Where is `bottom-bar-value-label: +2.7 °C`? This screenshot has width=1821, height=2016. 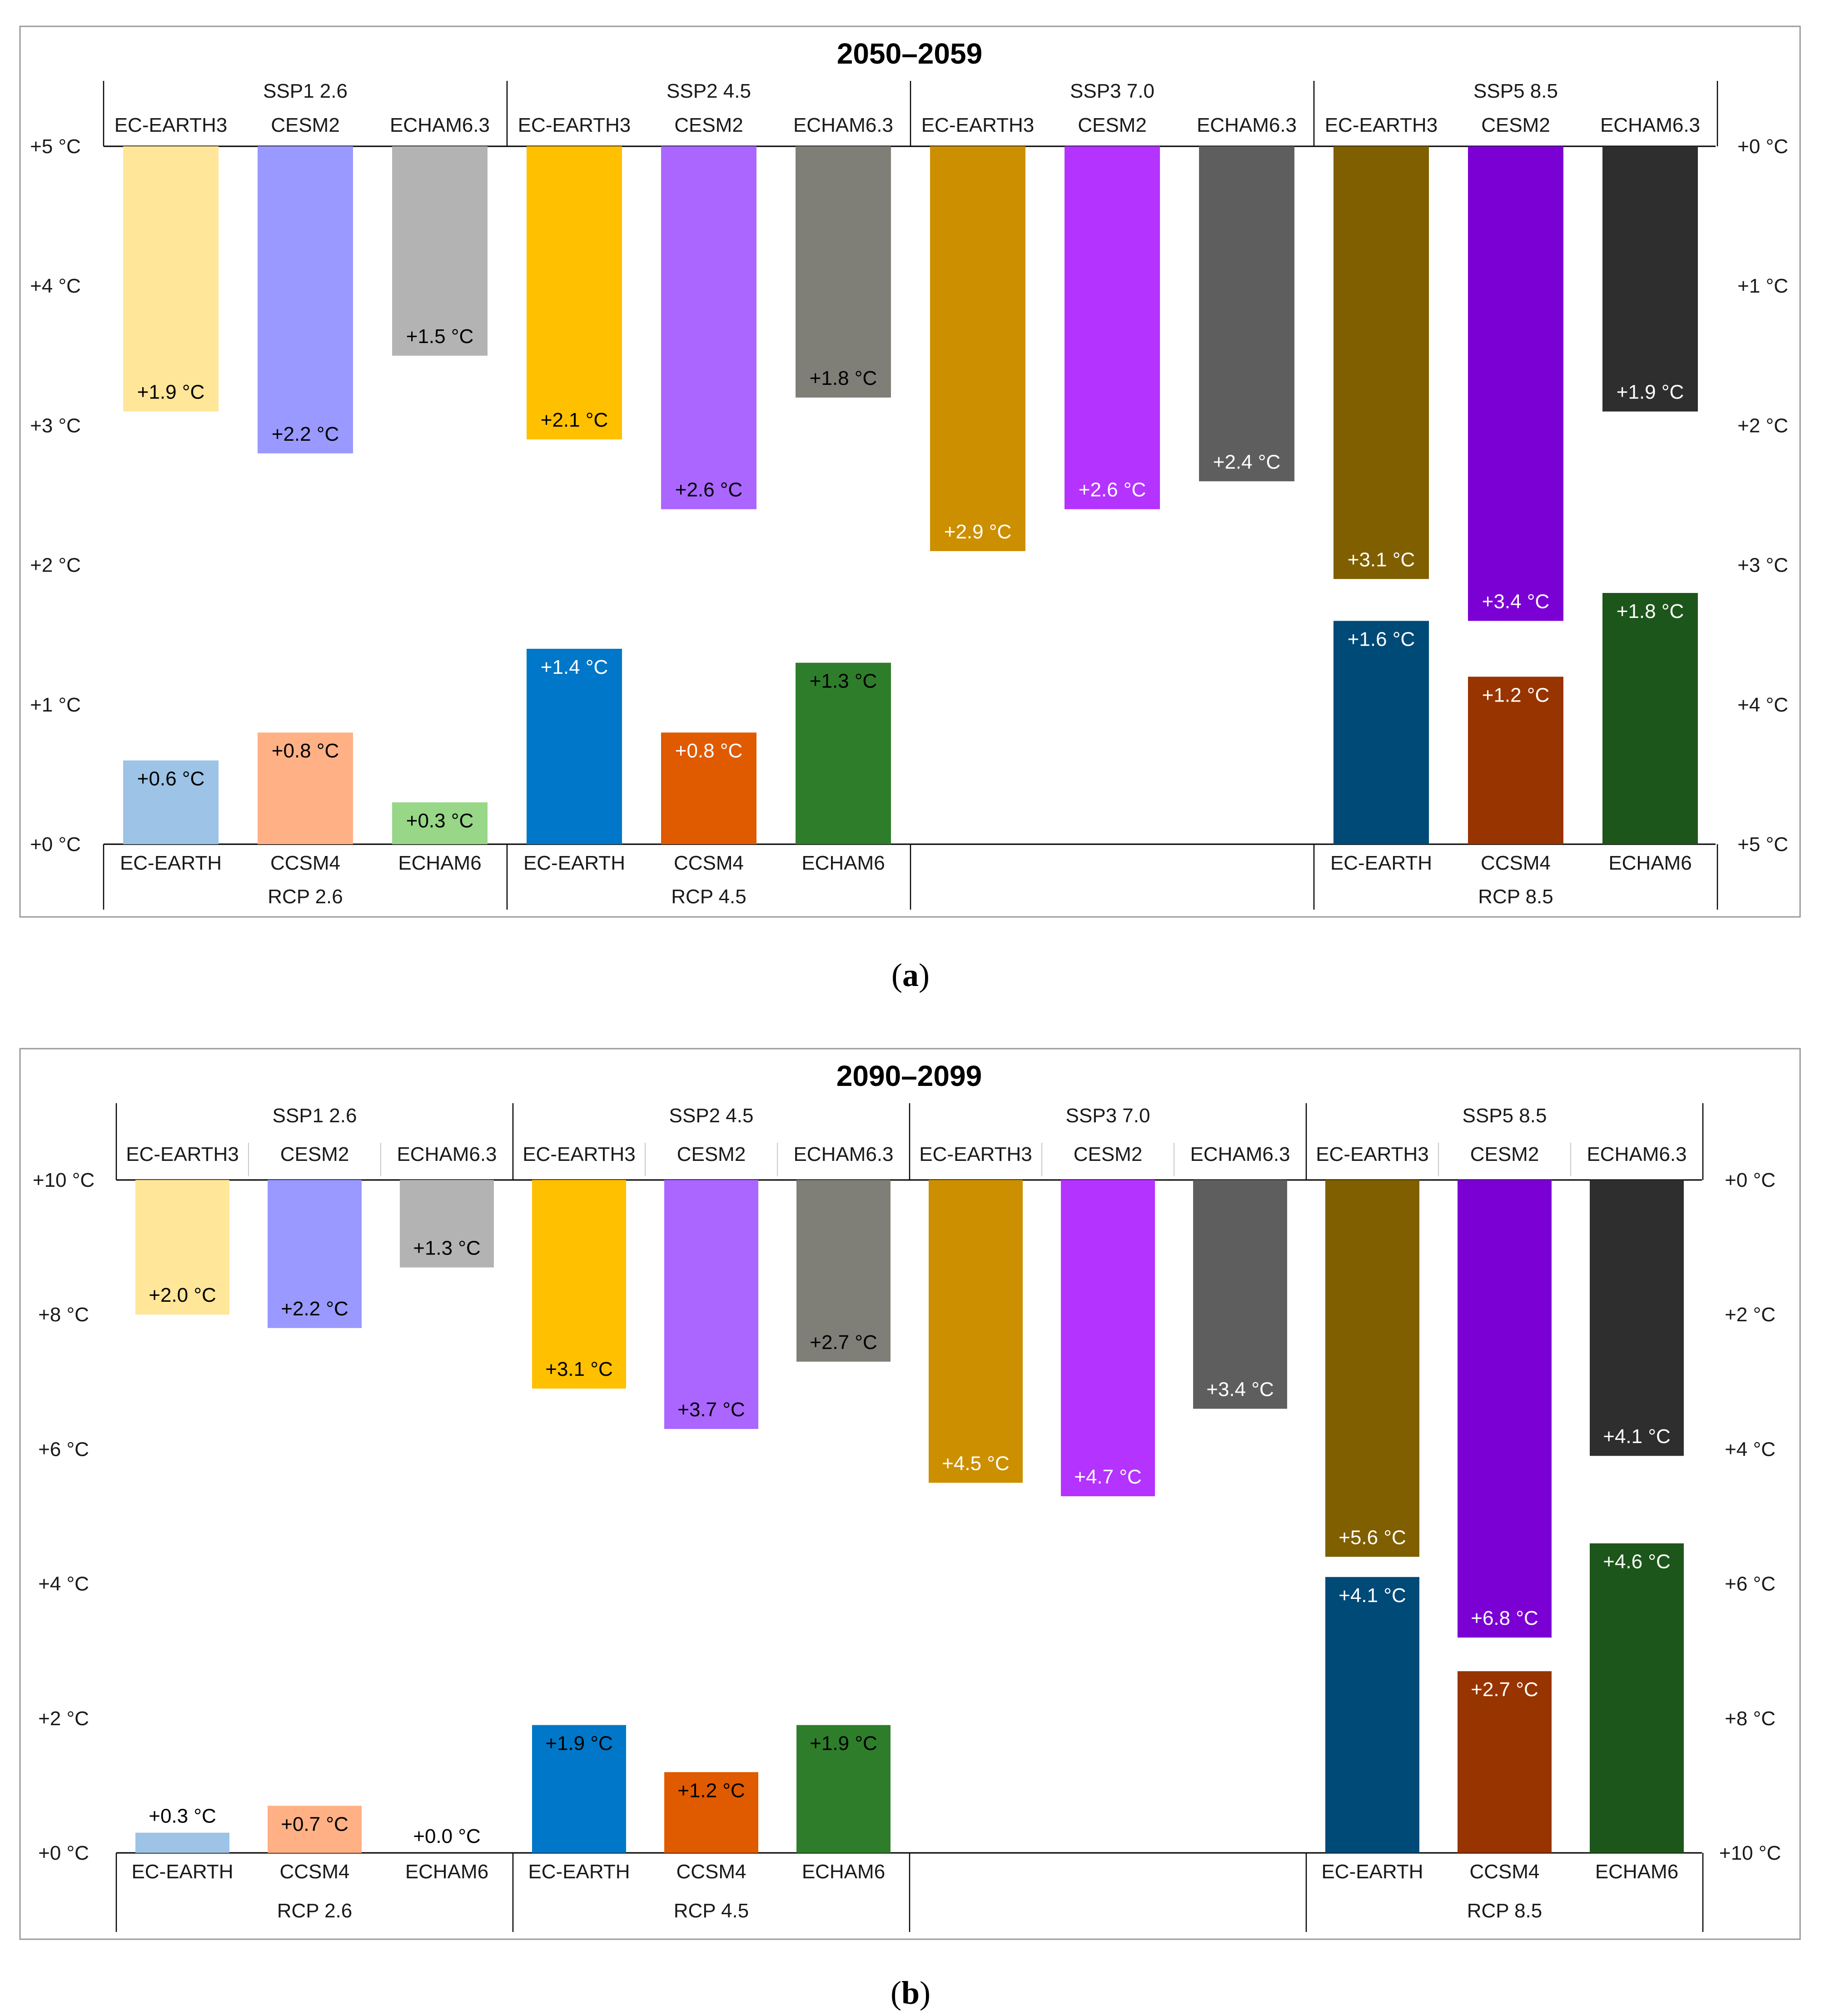
bottom-bar-value-label: +2.7 °C is located at coordinates (1504, 1689).